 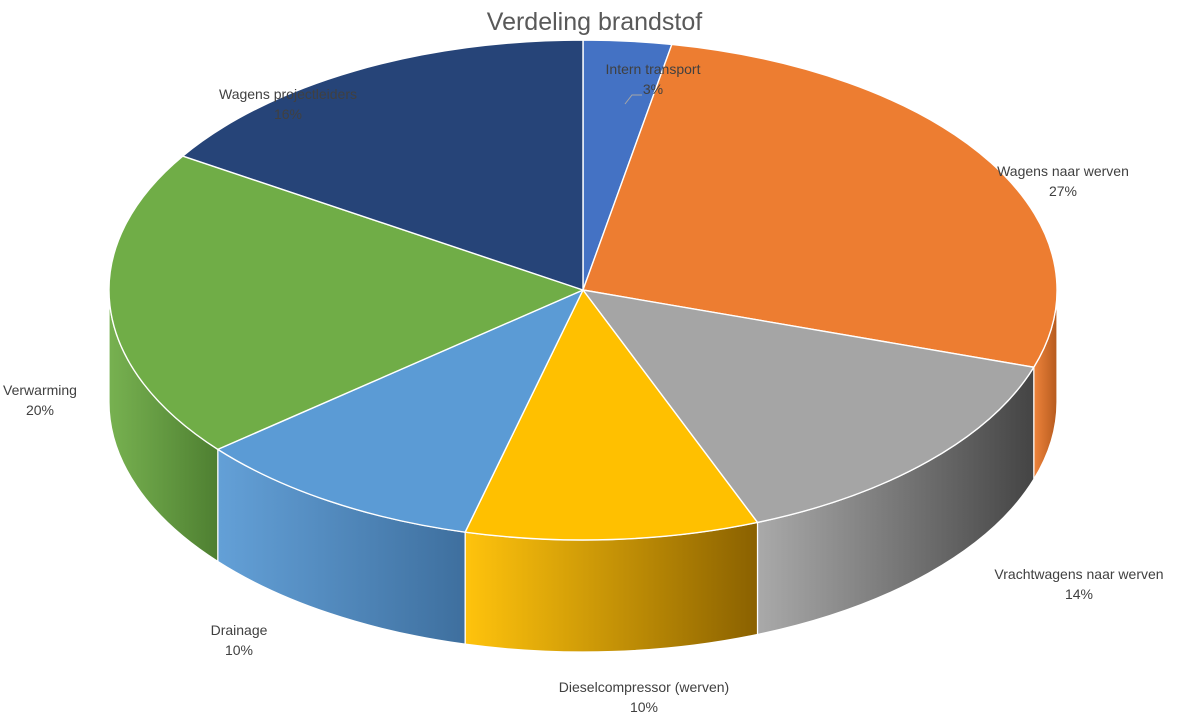 What do you see at coordinates (40, 390) in the screenshot?
I see `data-label-category: Verwarming` at bounding box center [40, 390].